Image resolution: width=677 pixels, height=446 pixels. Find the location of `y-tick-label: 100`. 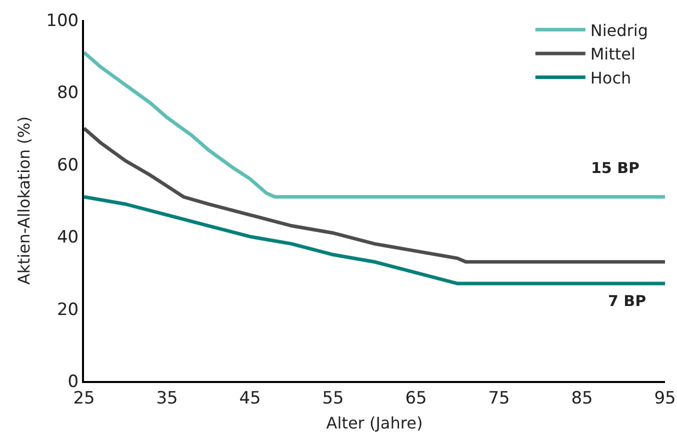

y-tick-label: 100 is located at coordinates (62, 20).